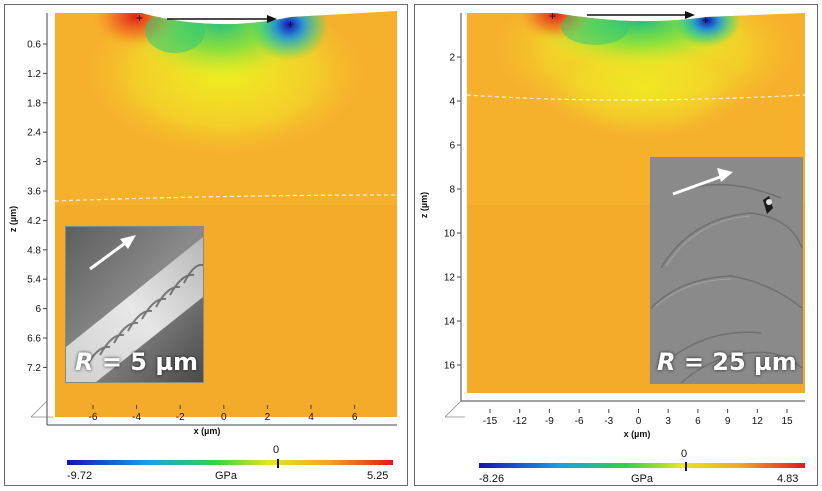 This screenshot has height=491, width=822. I want to click on colorbar-max-left: 5.25, so click(378, 476).